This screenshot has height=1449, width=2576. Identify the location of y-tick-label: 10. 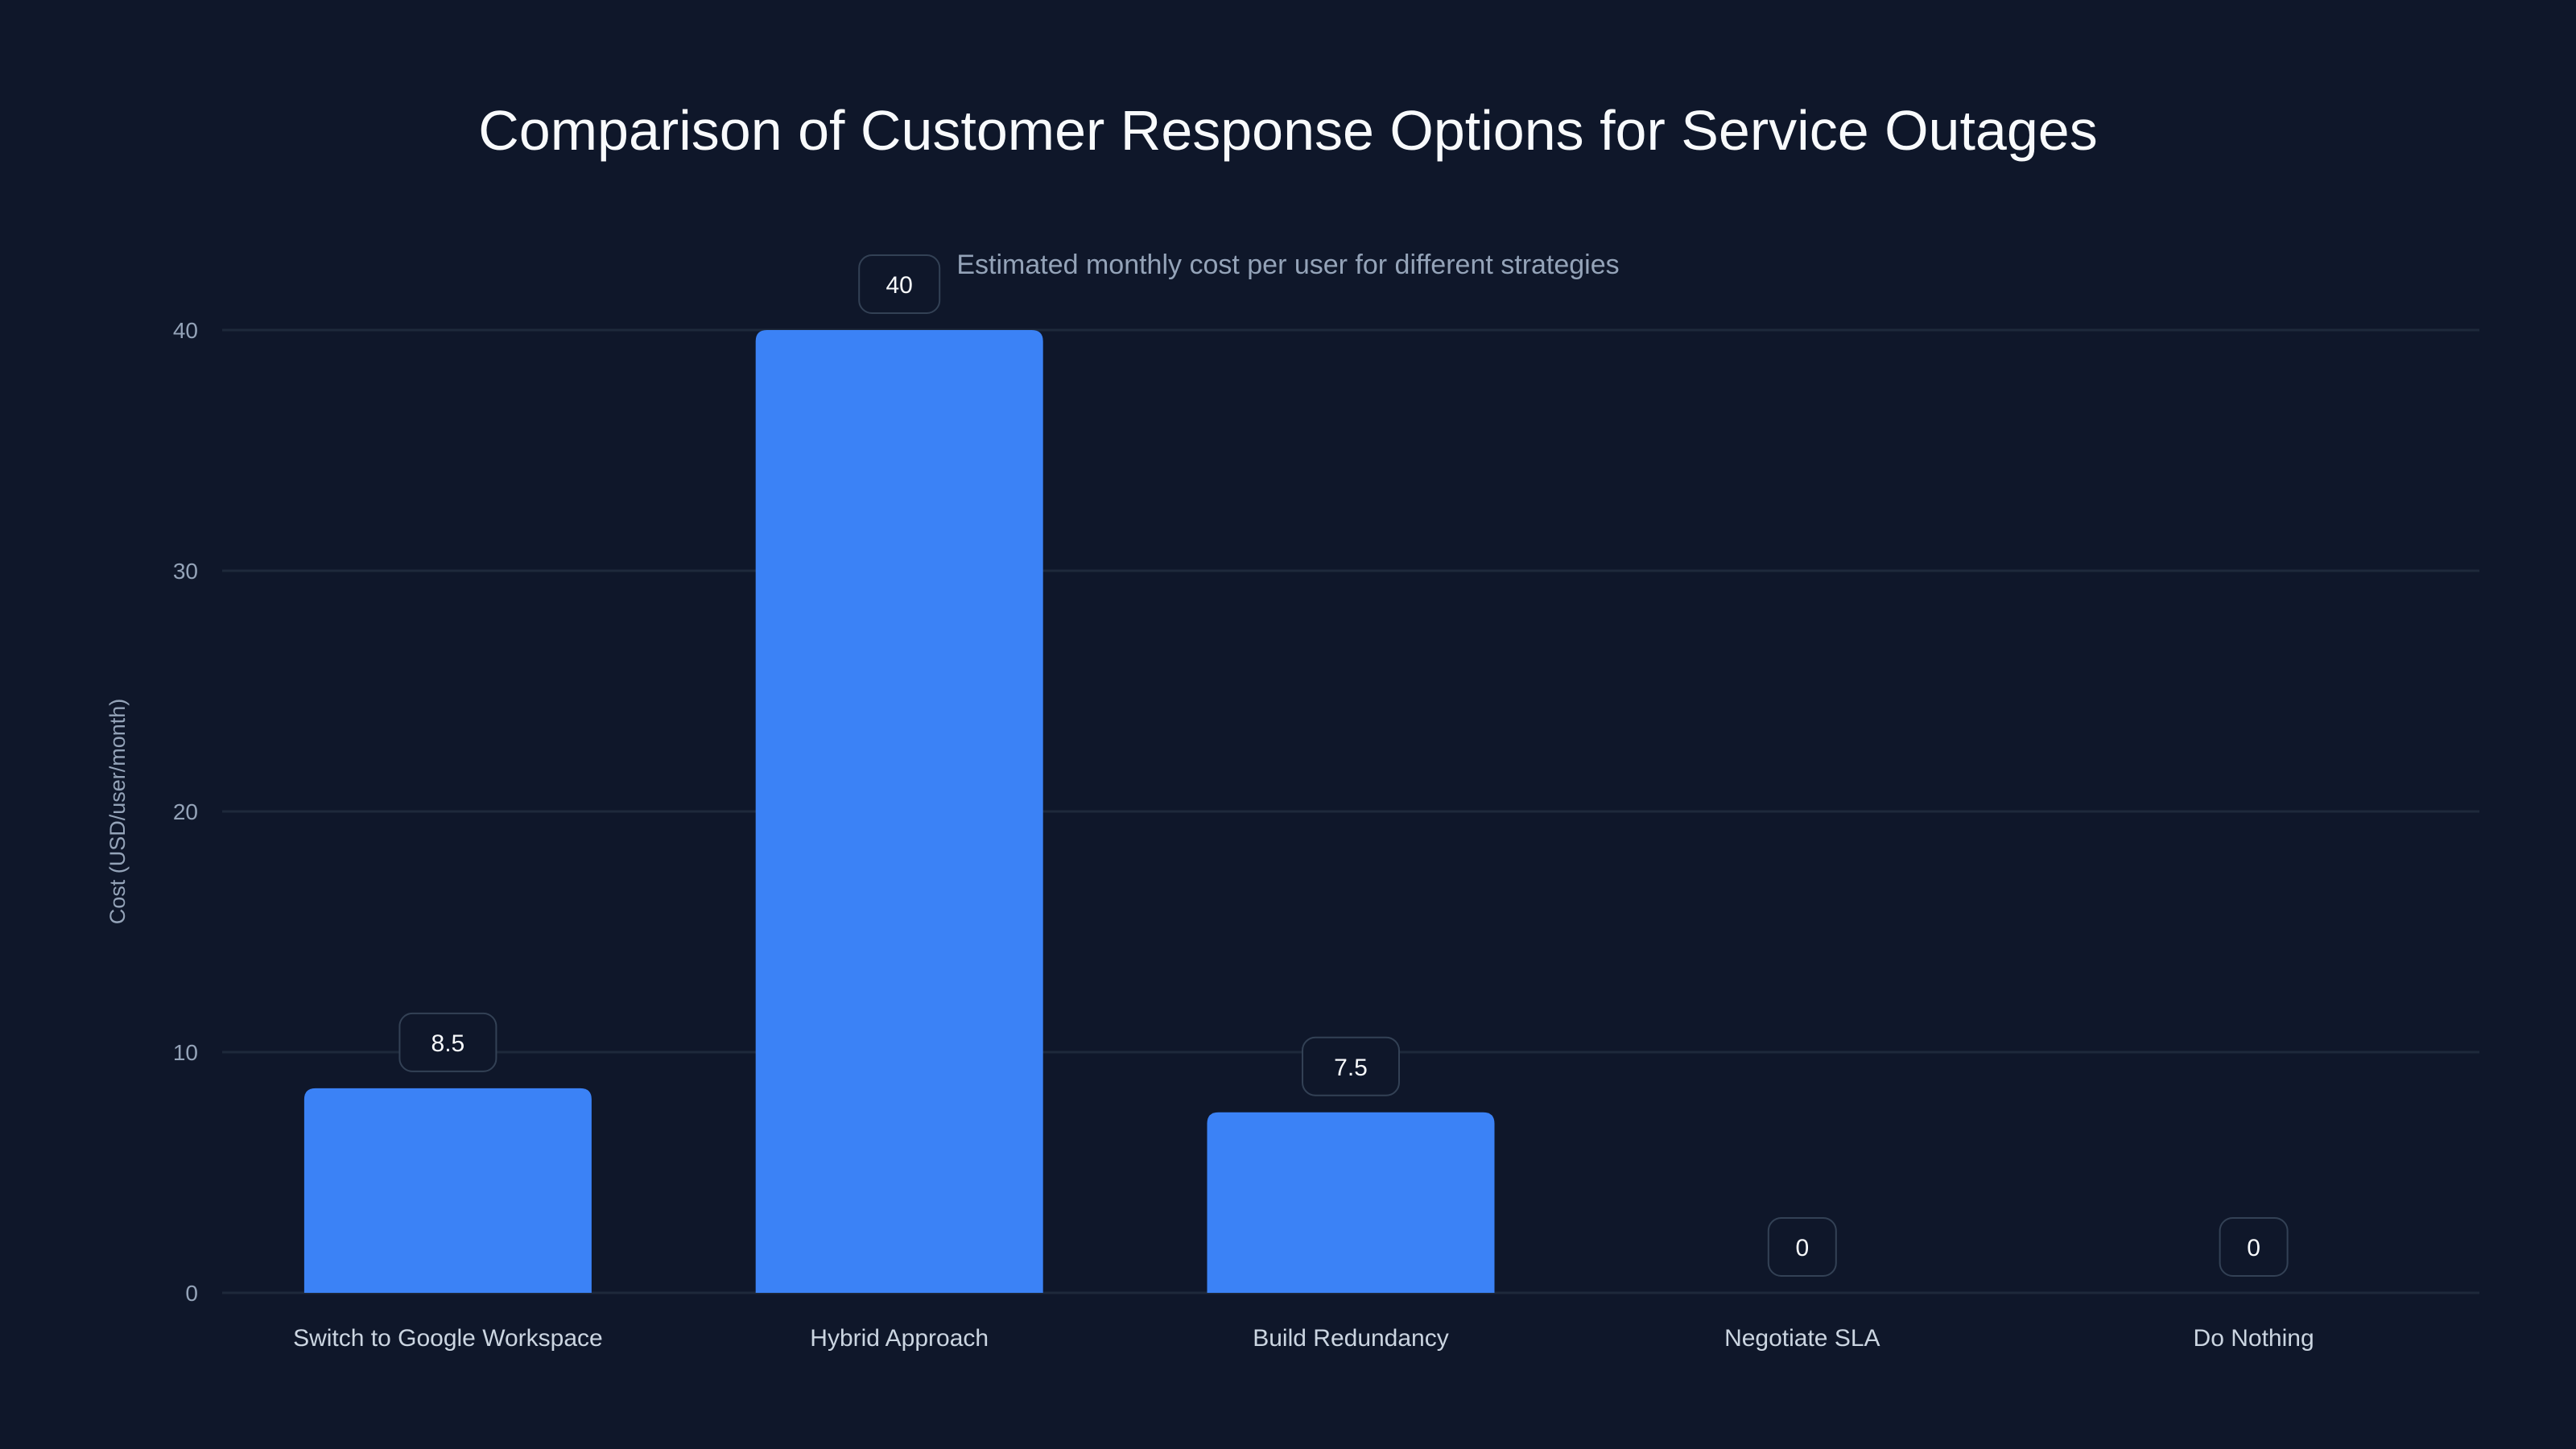
(185, 1052).